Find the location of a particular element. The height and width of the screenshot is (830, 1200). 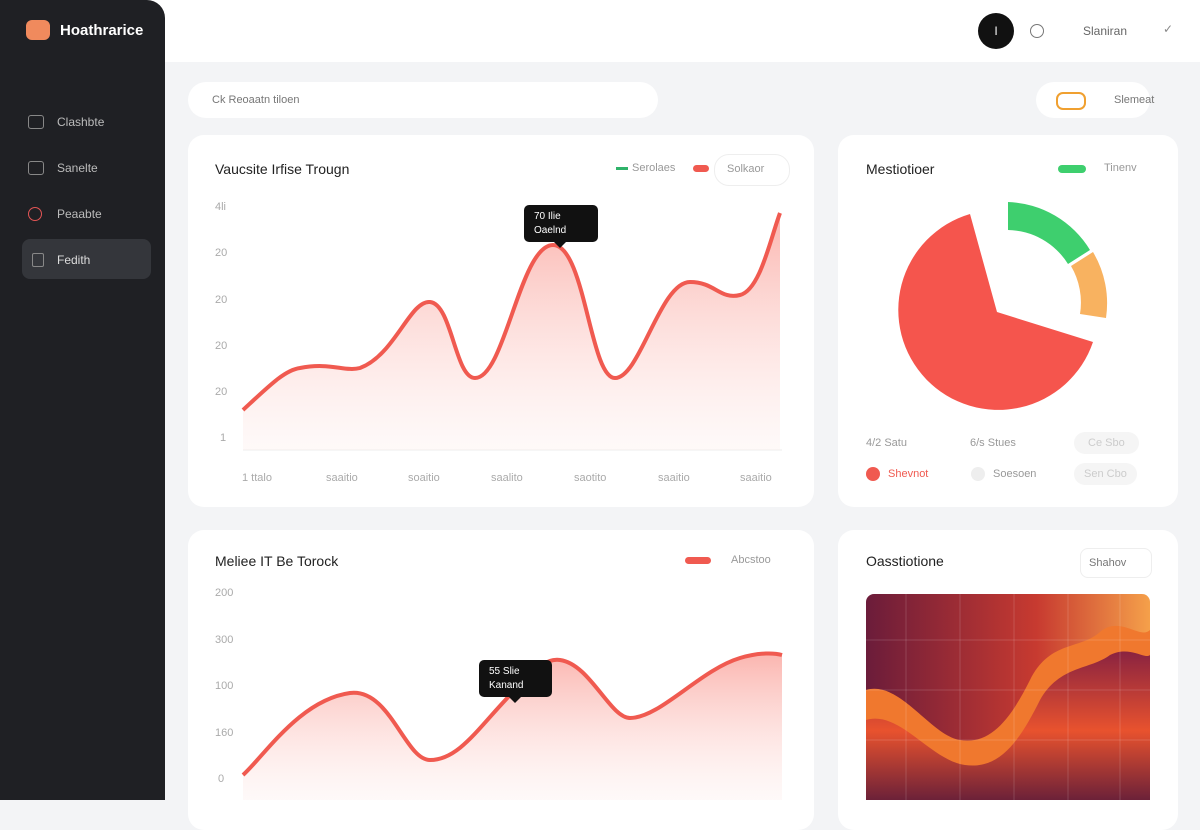

card-title: Vaucsite Irfise Trougn is located at coordinates (282, 169).